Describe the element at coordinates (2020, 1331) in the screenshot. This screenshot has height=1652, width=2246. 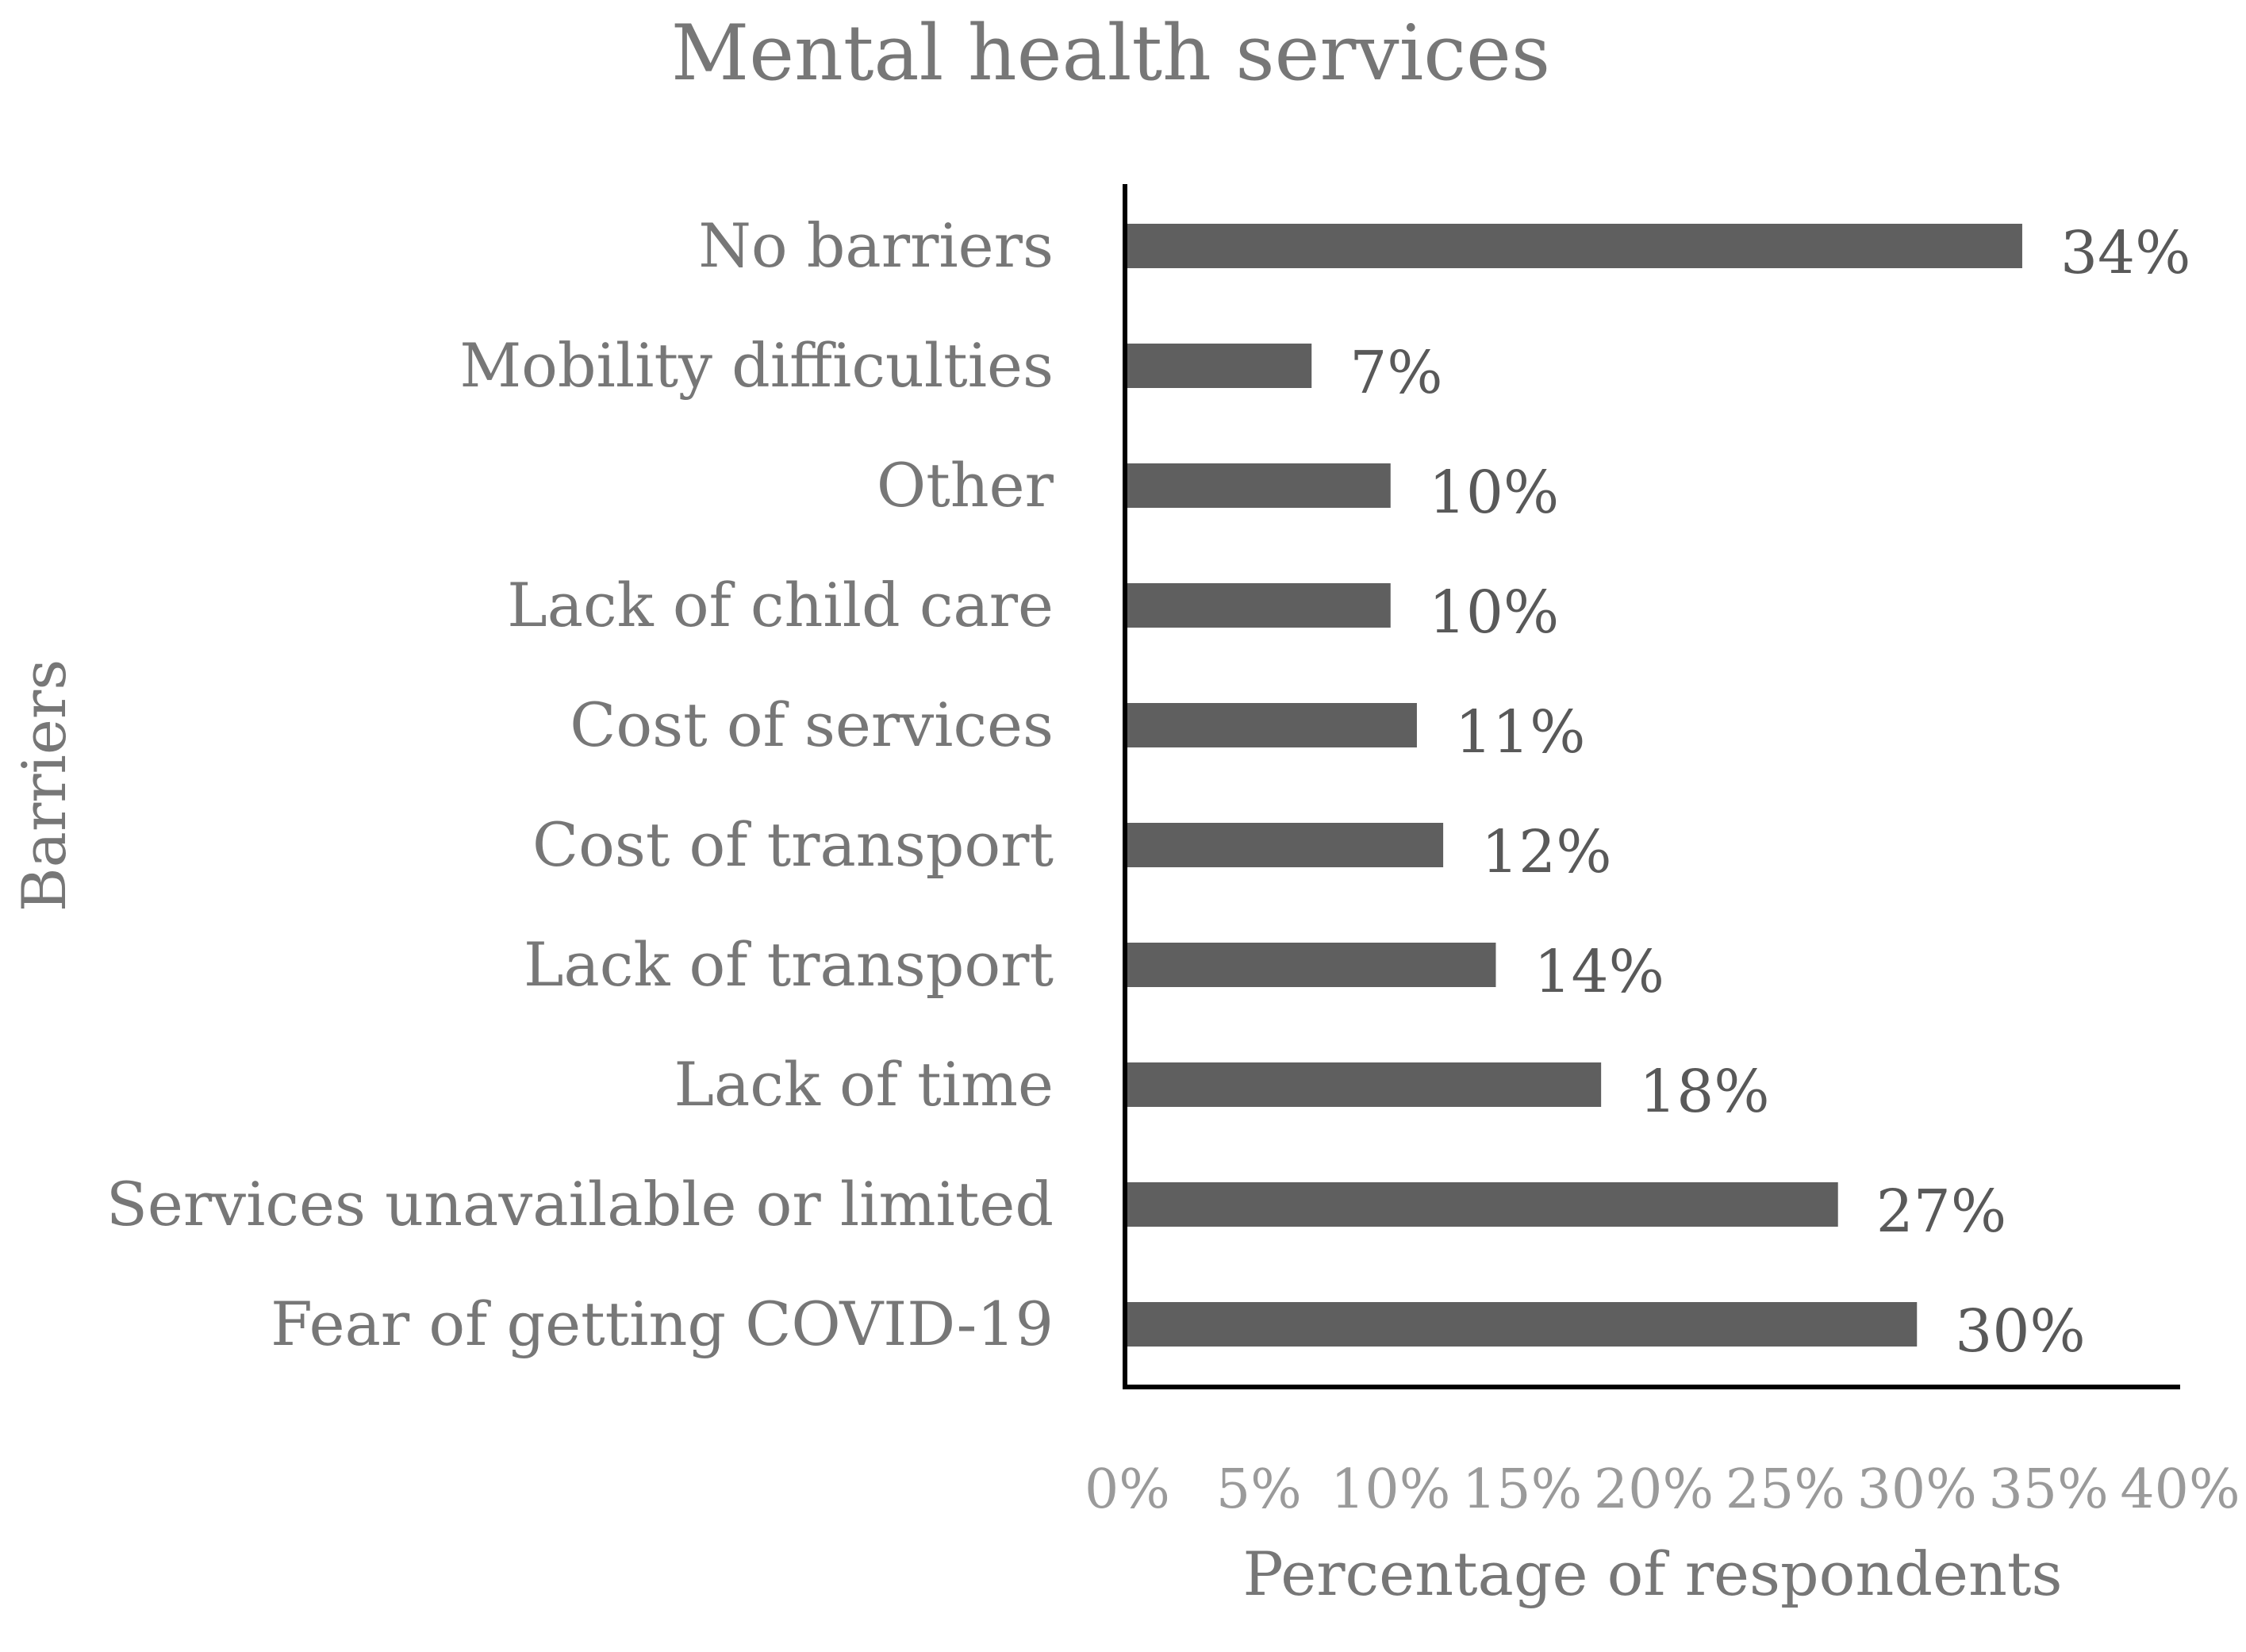
I see `data-label: 30%` at that location.